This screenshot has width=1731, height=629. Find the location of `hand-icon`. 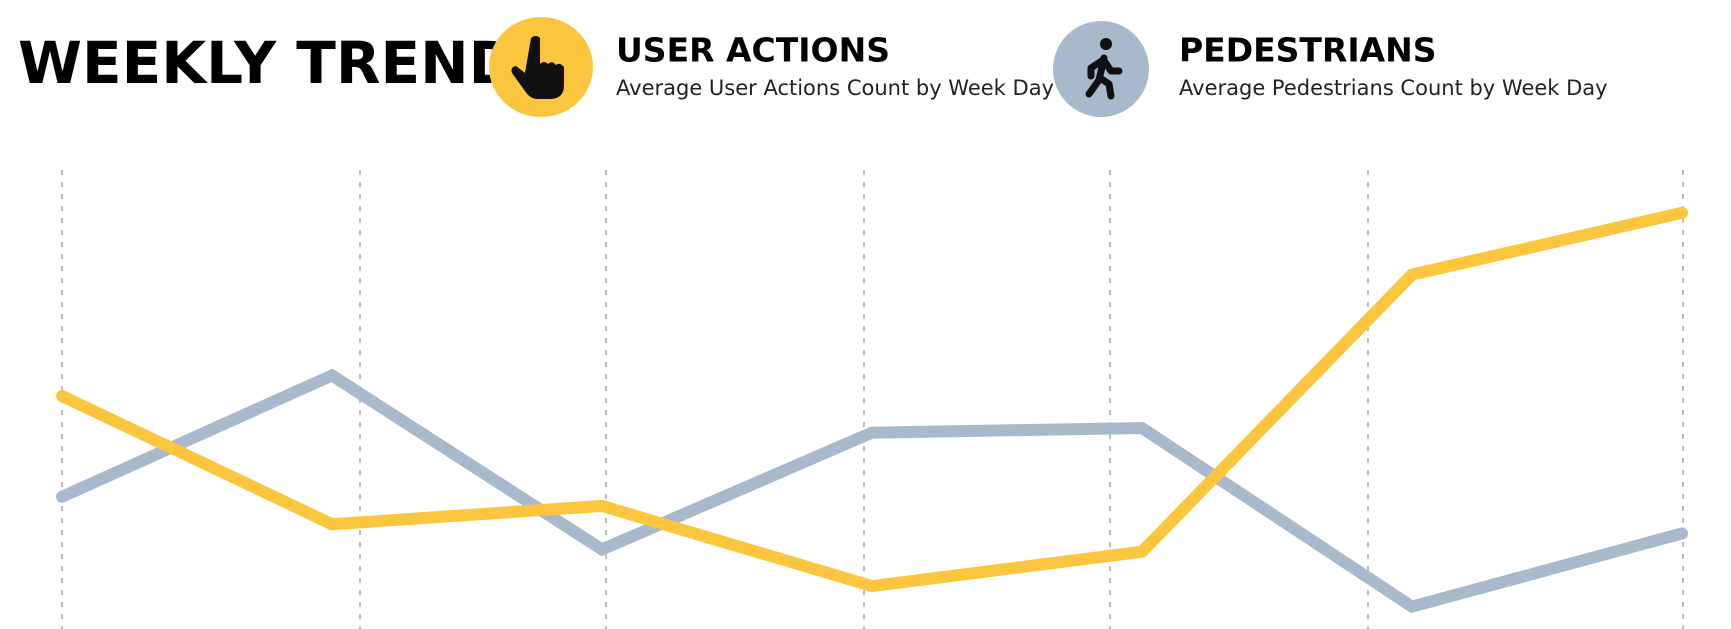

hand-icon is located at coordinates (537, 67).